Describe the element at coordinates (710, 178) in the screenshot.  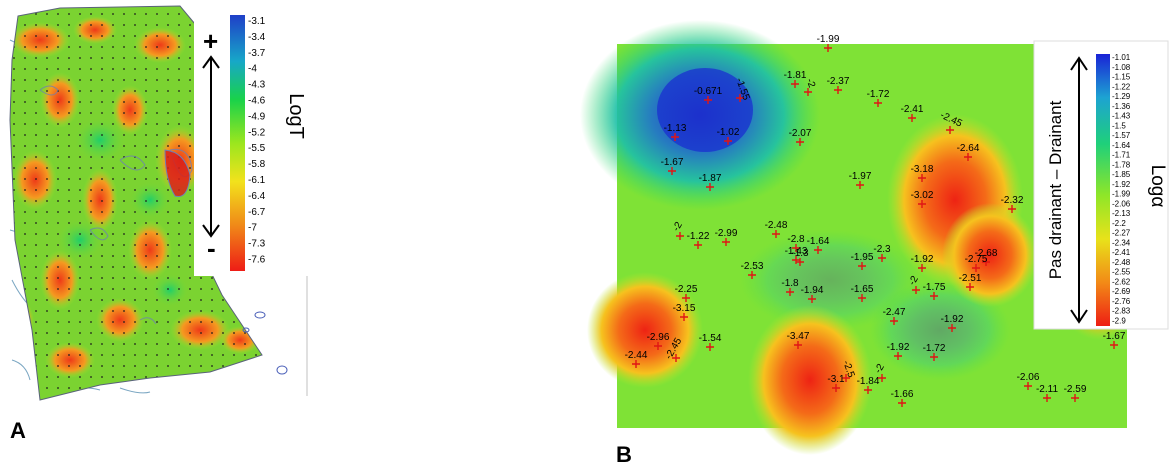
I see `sample-point-label: -1.87` at that location.